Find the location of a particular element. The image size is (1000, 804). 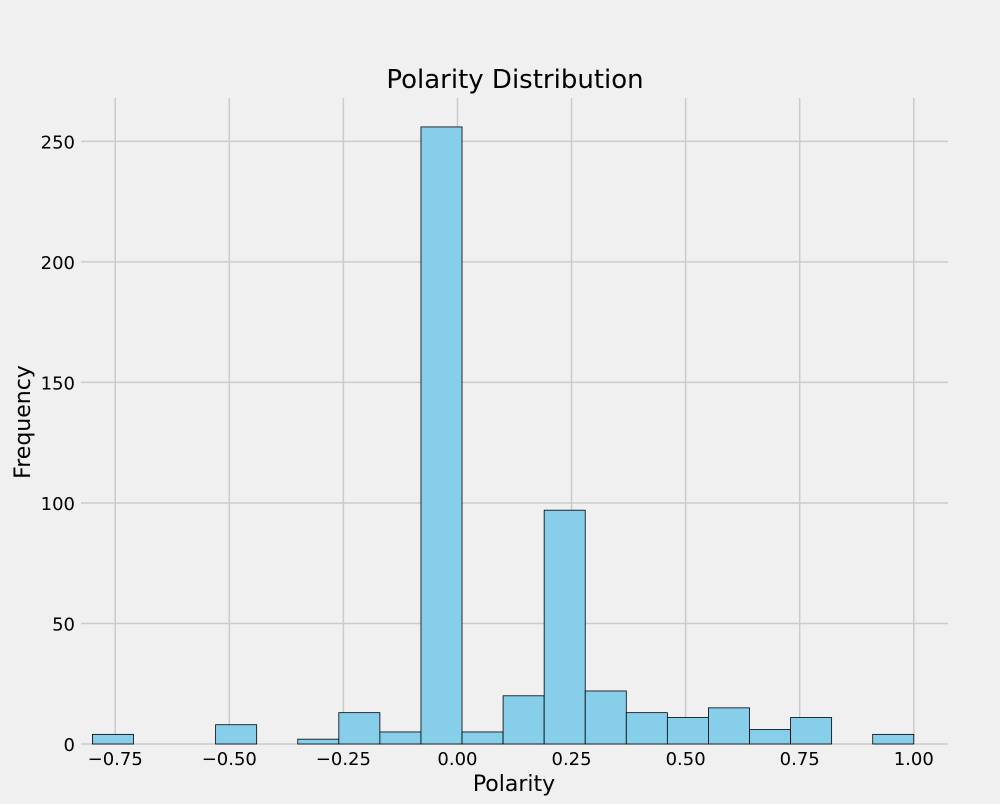

x-tick-label-6: 0.75 is located at coordinates (800, 759).